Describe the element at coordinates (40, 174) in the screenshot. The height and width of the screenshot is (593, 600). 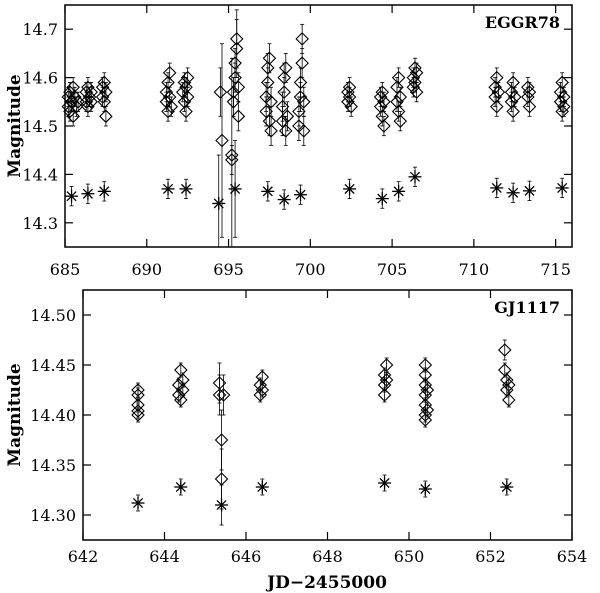
I see `y-tick-label: 14.4` at that location.